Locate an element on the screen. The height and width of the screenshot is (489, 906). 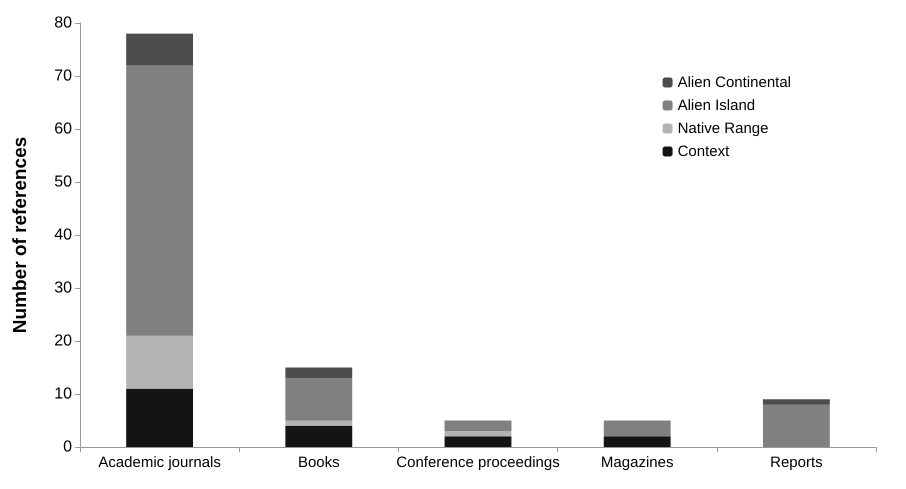
legend-label: Alien Continental is located at coordinates (735, 82).